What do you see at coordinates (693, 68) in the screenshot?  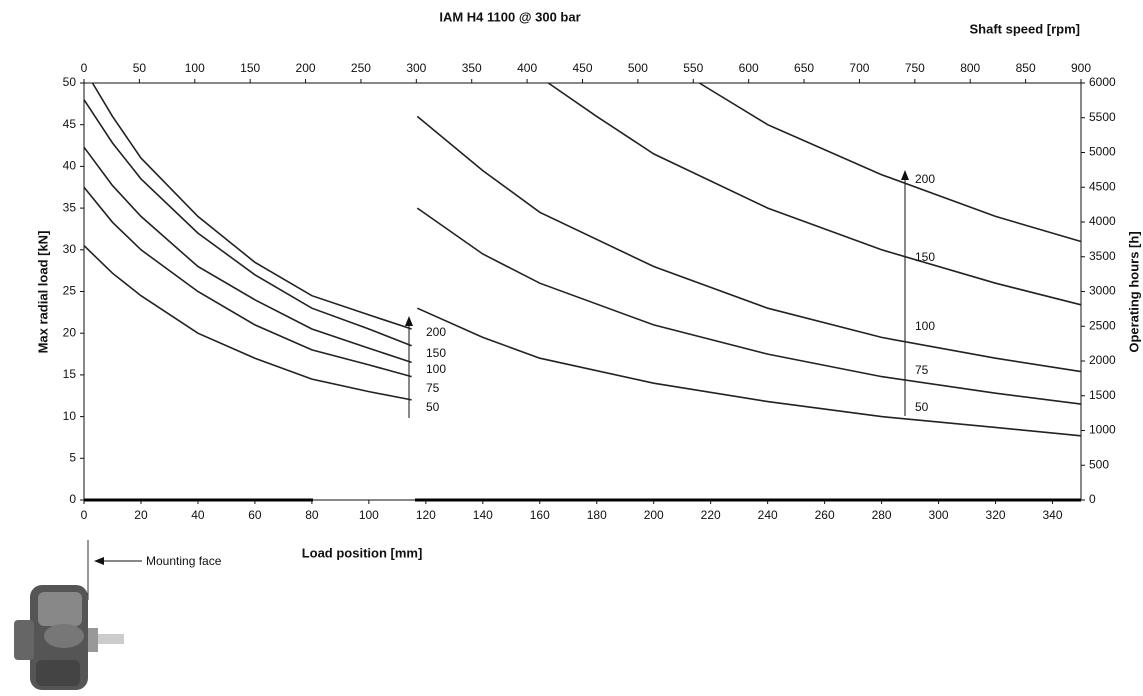 I see `x2-tick-label: 550` at bounding box center [693, 68].